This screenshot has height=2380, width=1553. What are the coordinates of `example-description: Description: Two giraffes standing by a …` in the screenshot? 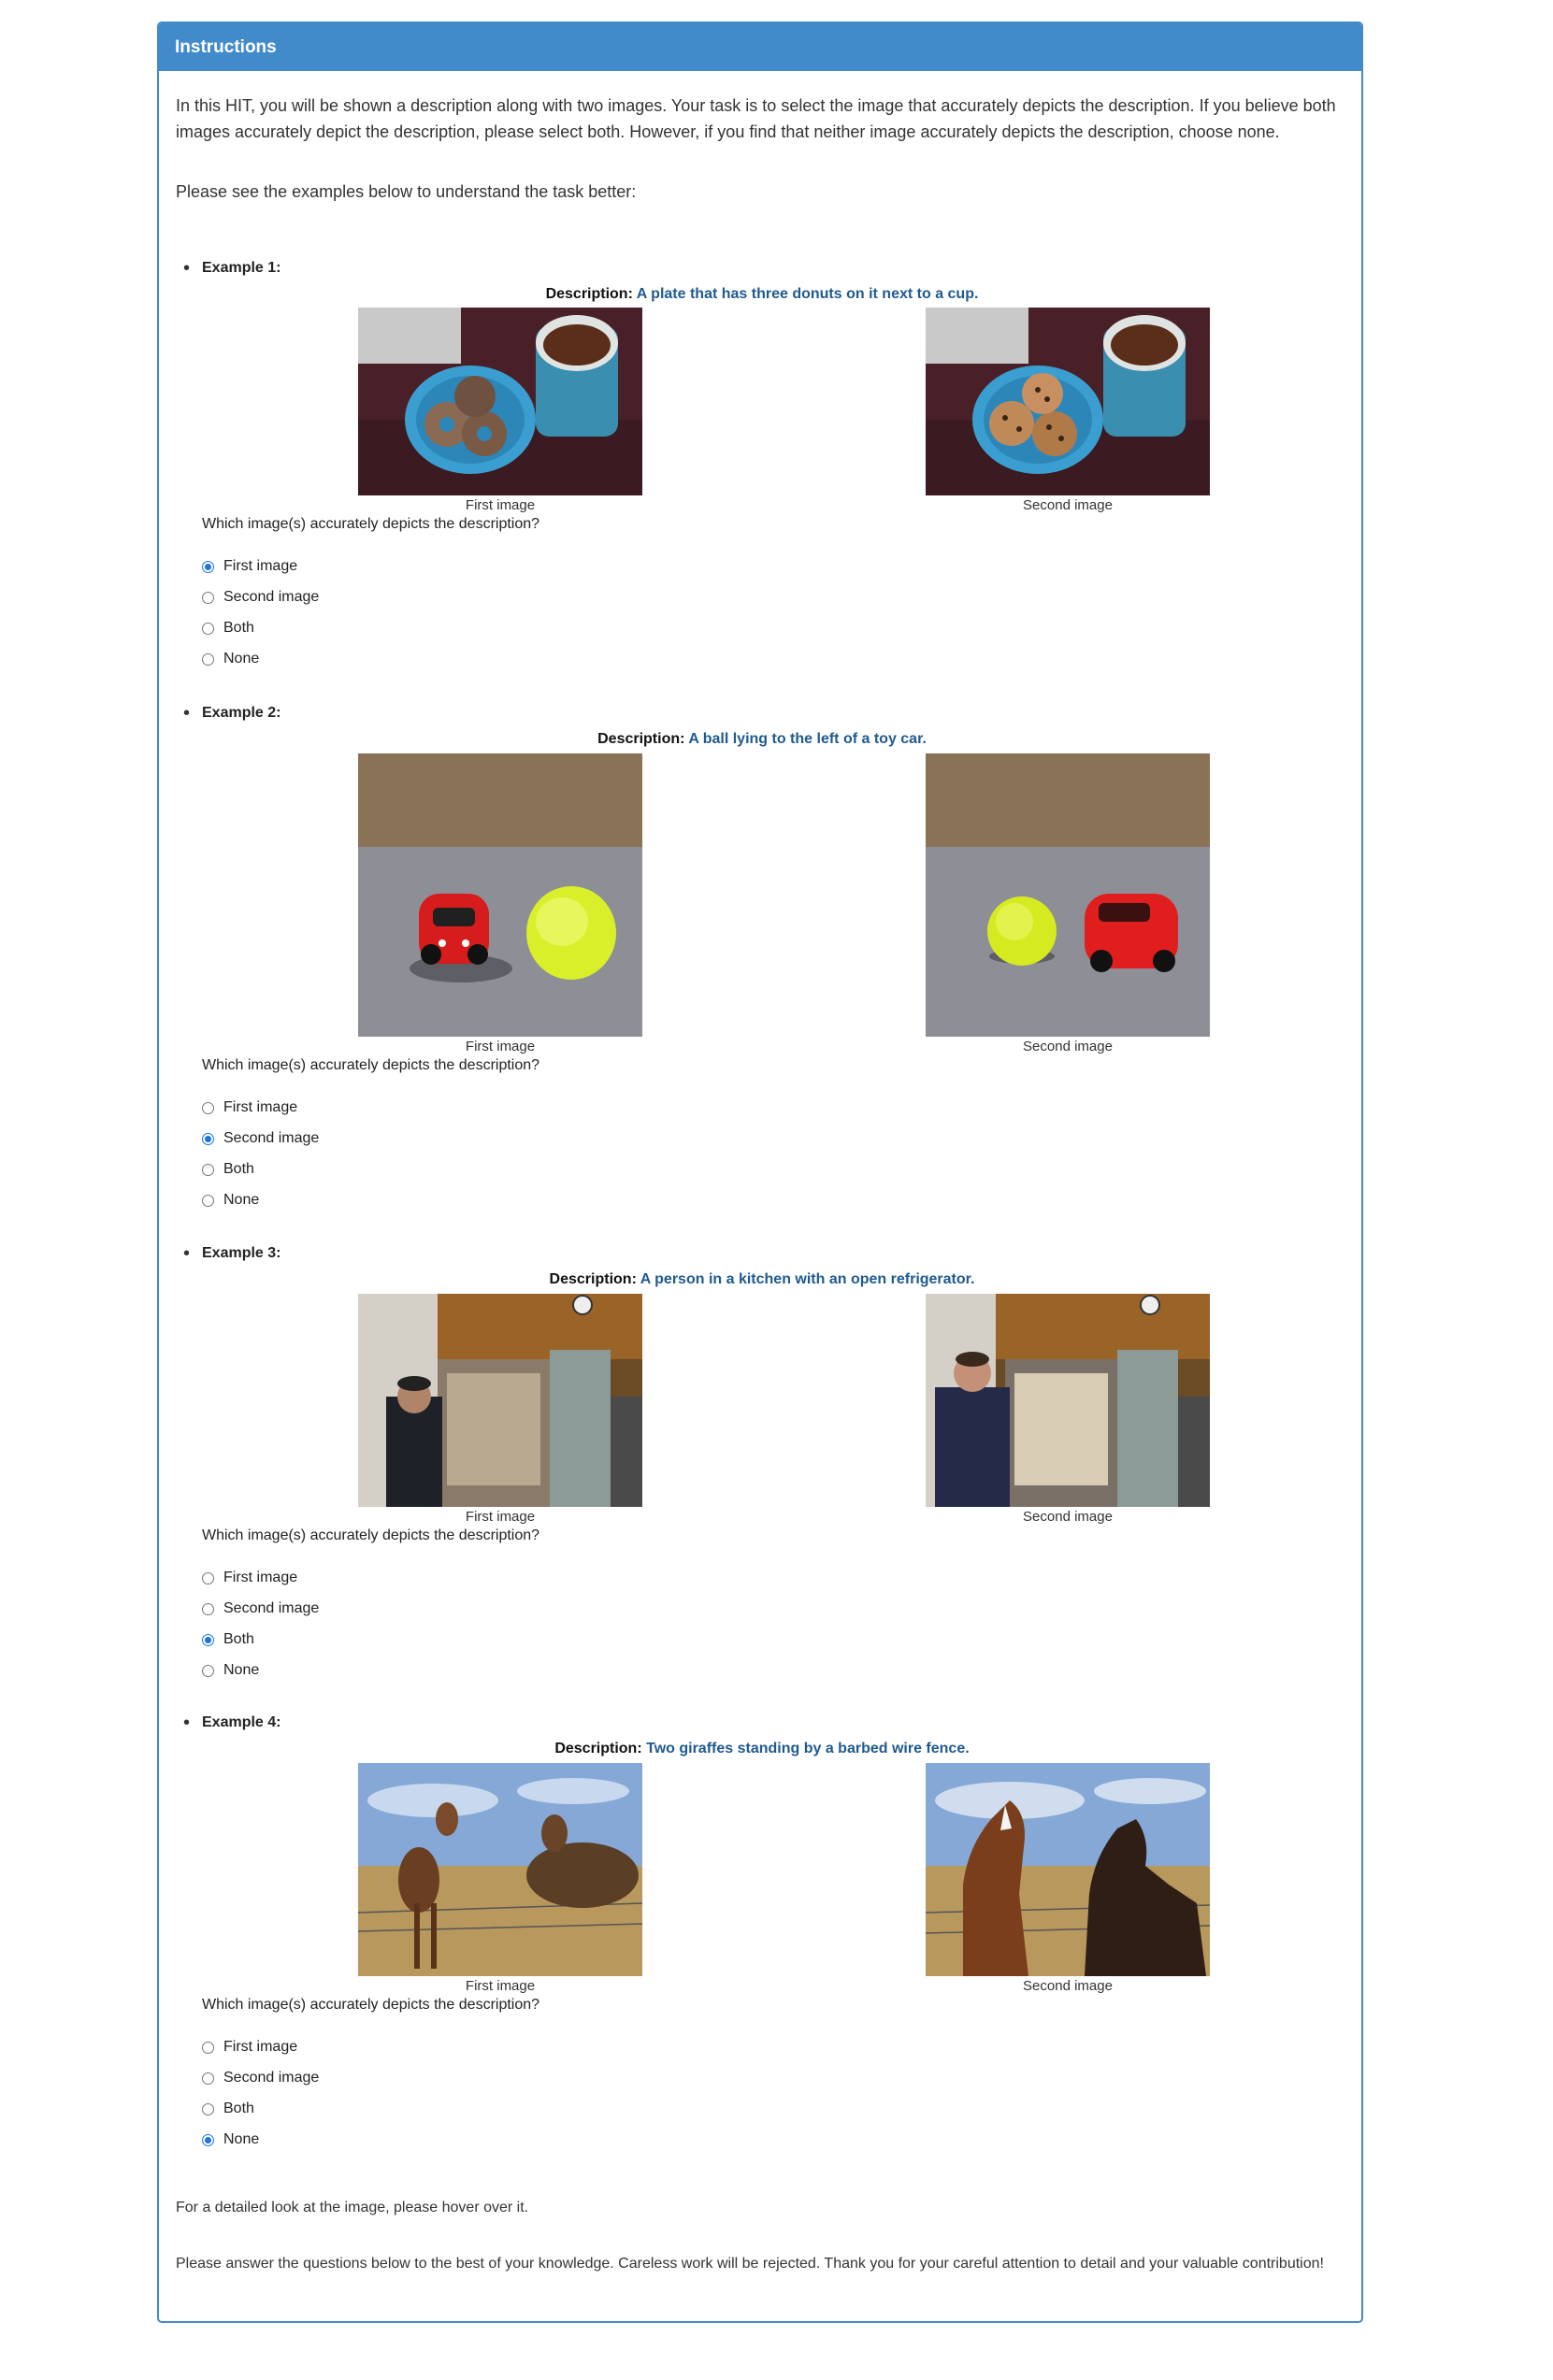 It's located at (762, 1749).